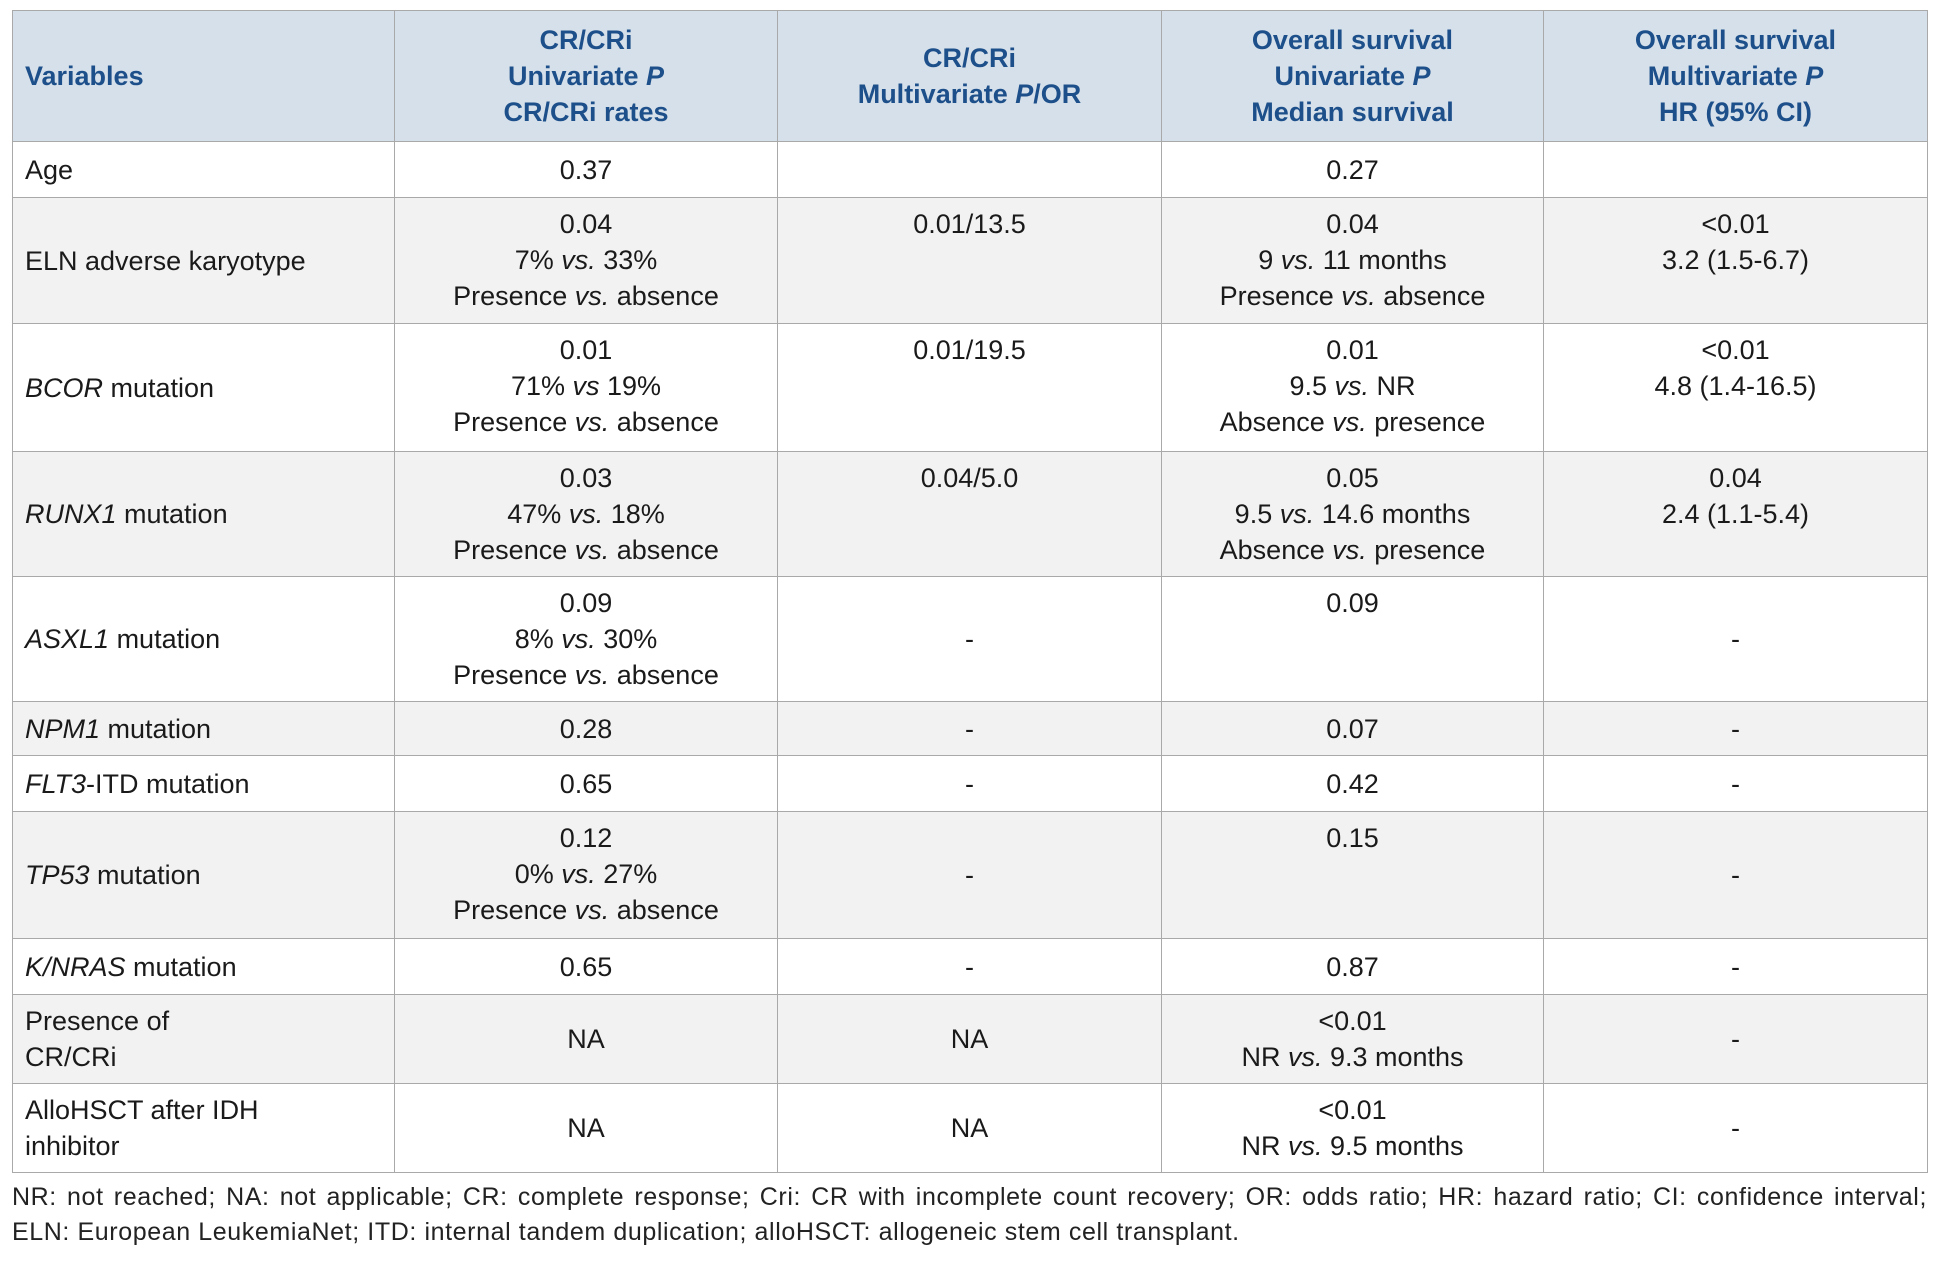  I want to click on variable-cell: K/NRAS mutation, so click(203, 966).